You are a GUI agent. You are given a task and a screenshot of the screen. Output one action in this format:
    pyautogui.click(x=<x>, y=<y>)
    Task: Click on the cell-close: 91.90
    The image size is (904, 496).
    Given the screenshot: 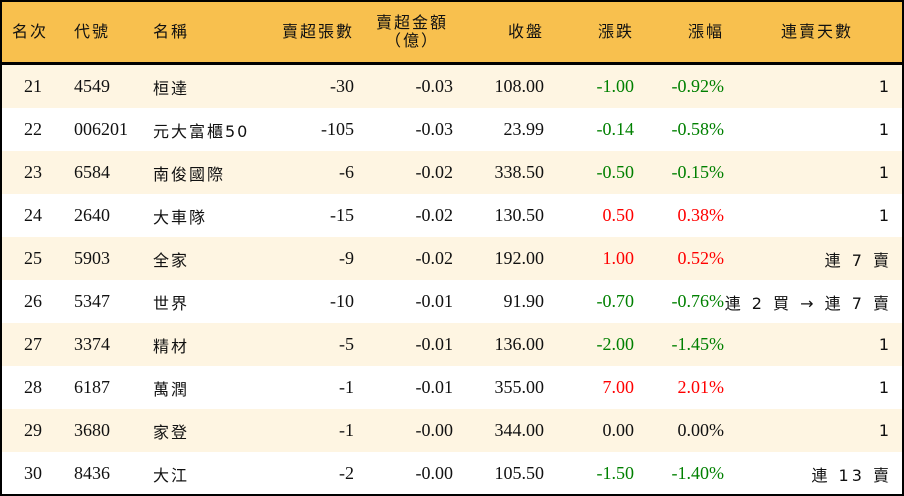 What is the action you would take?
    pyautogui.click(x=524, y=301)
    